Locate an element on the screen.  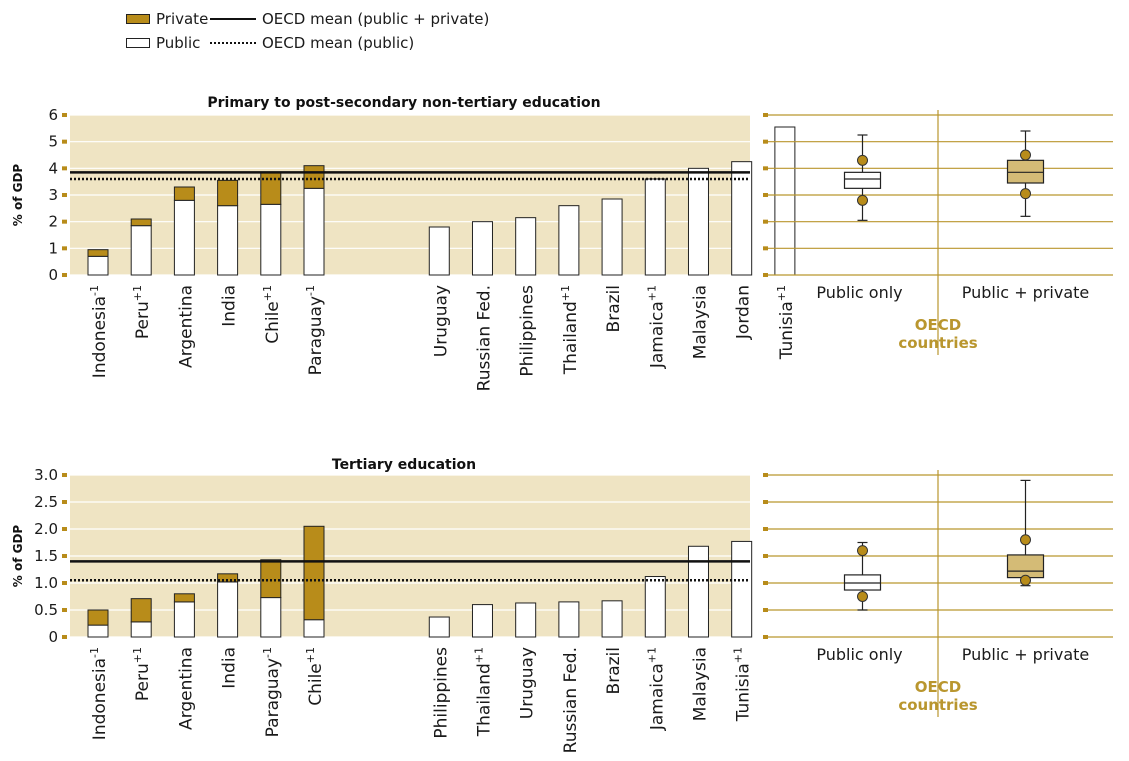
legend-item-mean-public: OECD mean (public) is located at coordinates (349, 43).